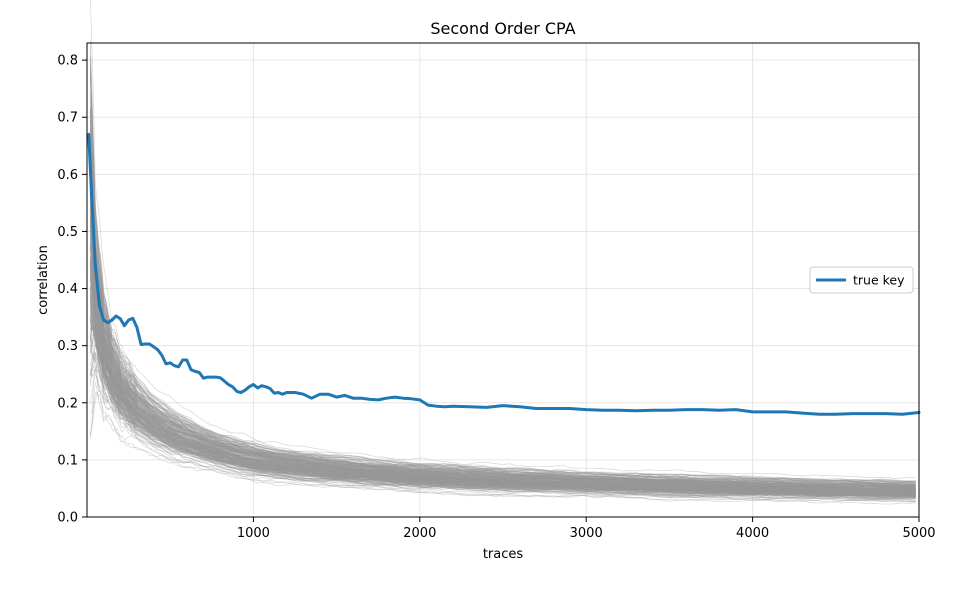 This screenshot has height=592, width=977. I want to click on legend-box, so click(861, 280).